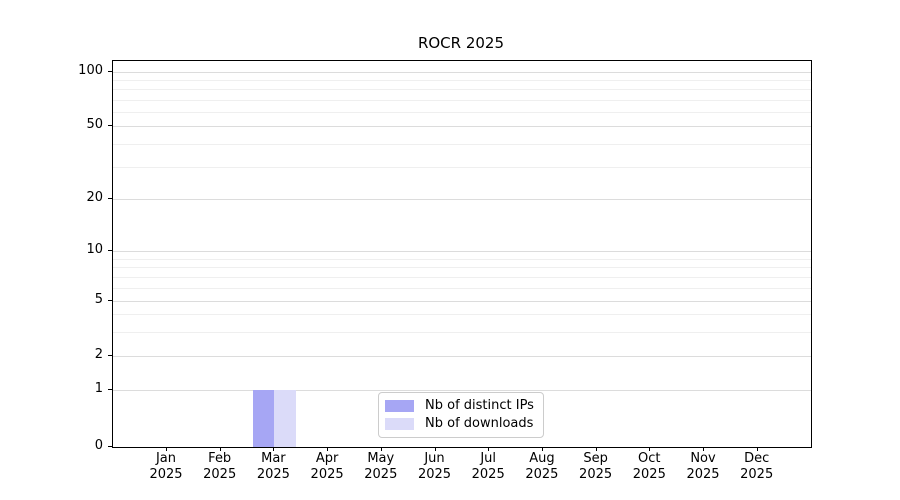 The width and height of the screenshot is (900, 500). What do you see at coordinates (479, 405) in the screenshot?
I see `legend-label: Nb of distinct IPs` at bounding box center [479, 405].